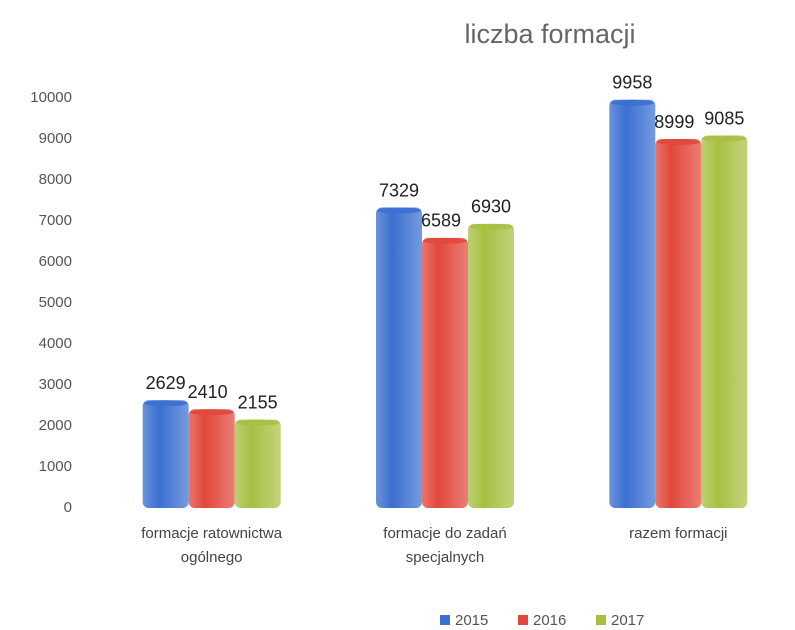 Image resolution: width=795 pixels, height=630 pixels. What do you see at coordinates (471, 620) in the screenshot?
I see `legend-label: 2015` at bounding box center [471, 620].